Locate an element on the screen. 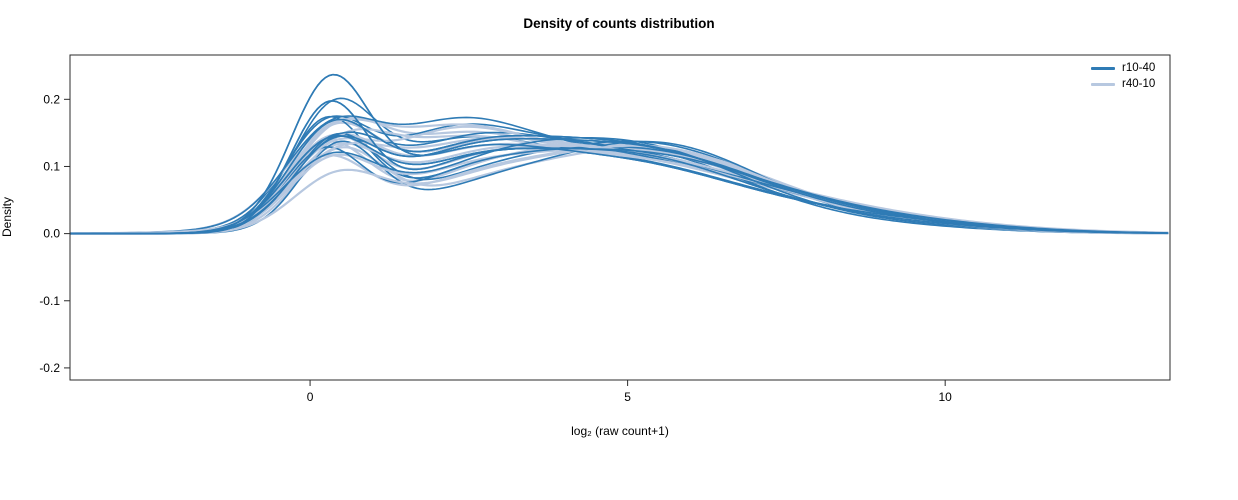 This screenshot has height=500, width=1238. y-tick-label: 0.2 is located at coordinates (51, 99).